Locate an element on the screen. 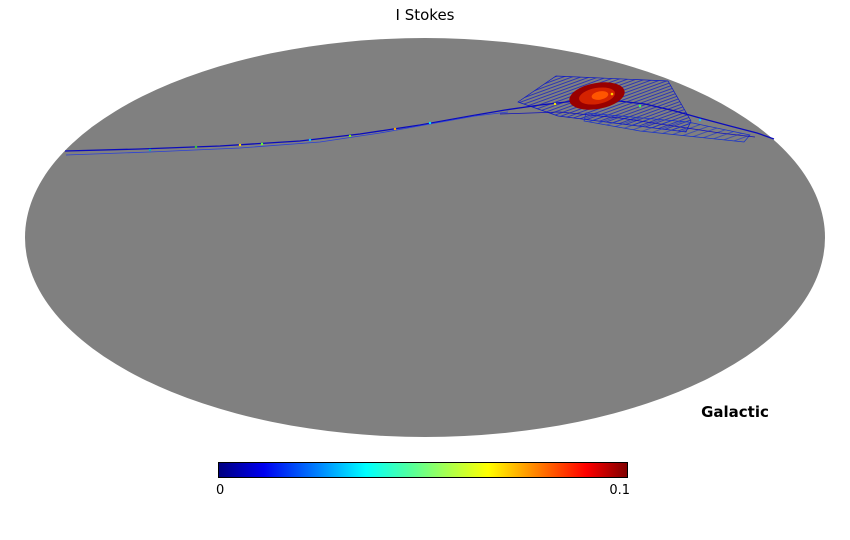 This screenshot has height=540, width=850. colorbar-max-label: 0.1 is located at coordinates (619, 490).